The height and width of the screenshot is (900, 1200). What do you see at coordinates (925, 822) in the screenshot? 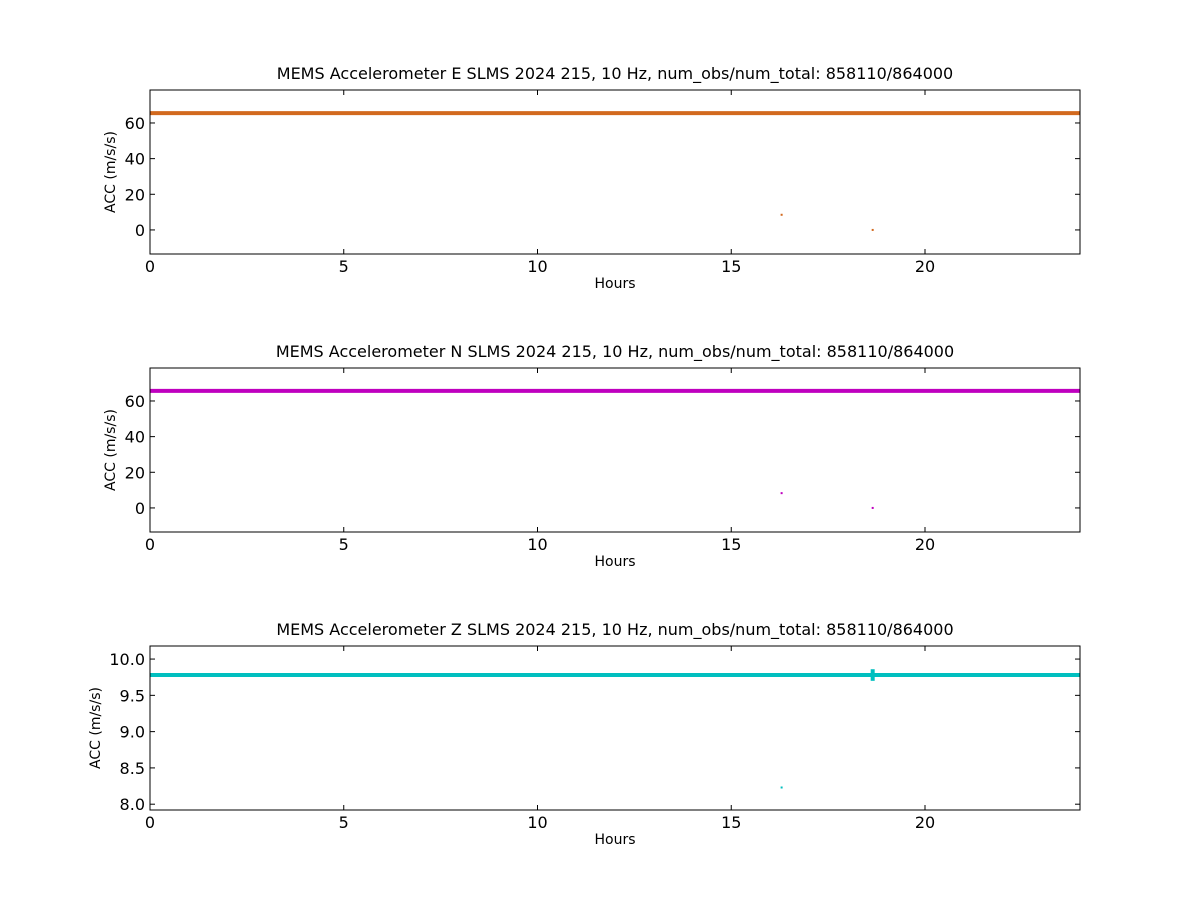
I see `x-tick-label-2-4: 20` at bounding box center [925, 822].